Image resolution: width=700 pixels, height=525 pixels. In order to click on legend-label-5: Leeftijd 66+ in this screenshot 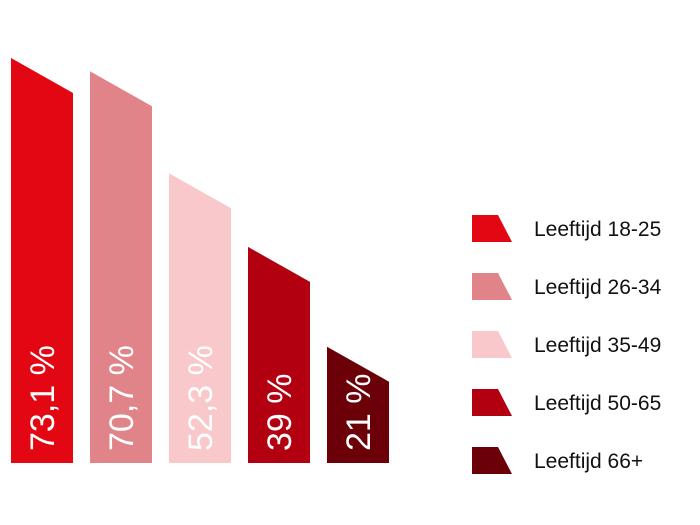, I will do `click(588, 461)`.